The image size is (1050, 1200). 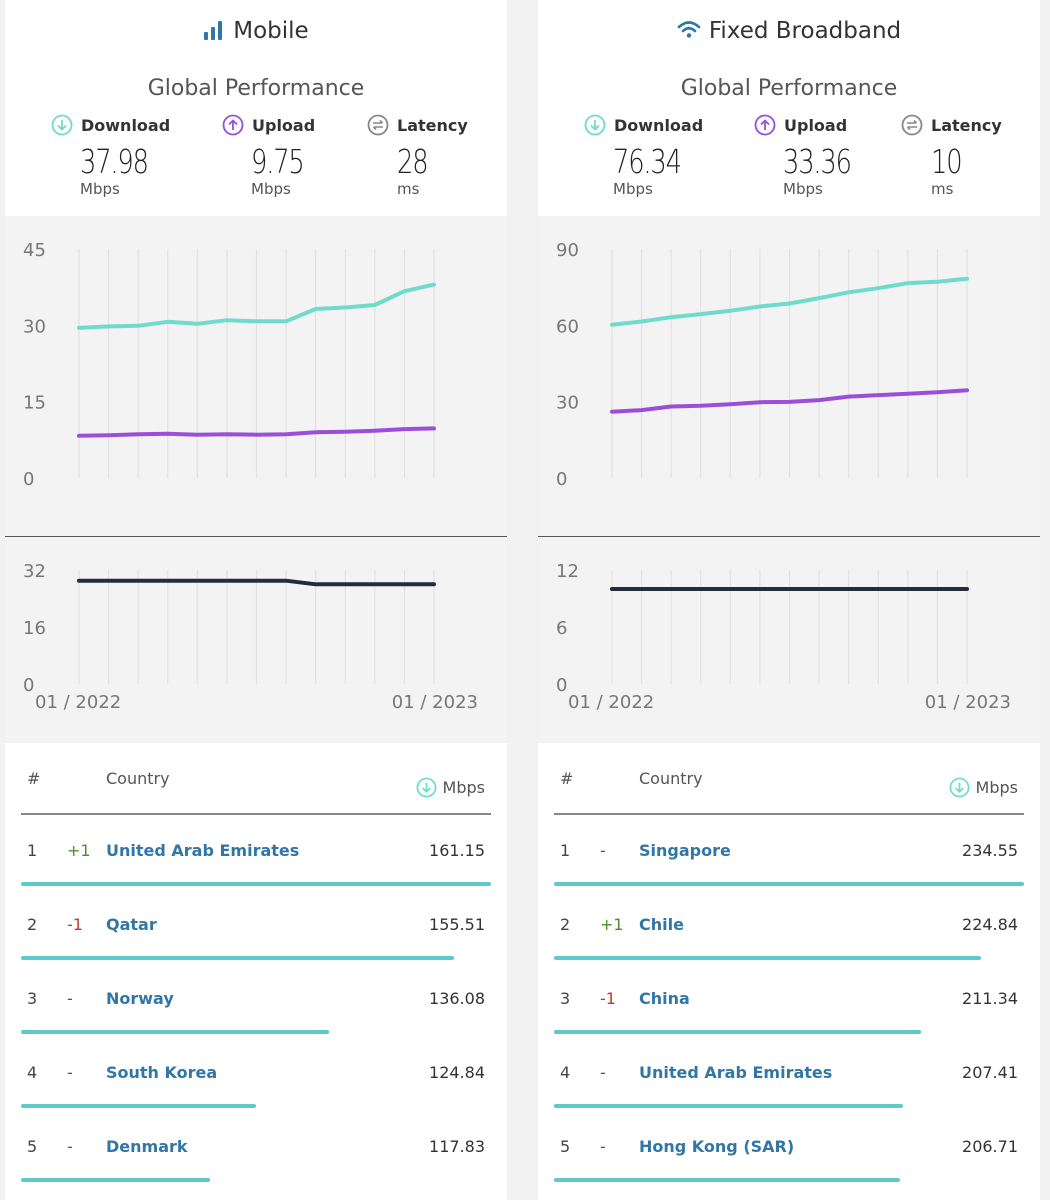 I want to click on x-tick-label: 01 / 2022, so click(x=611, y=702).